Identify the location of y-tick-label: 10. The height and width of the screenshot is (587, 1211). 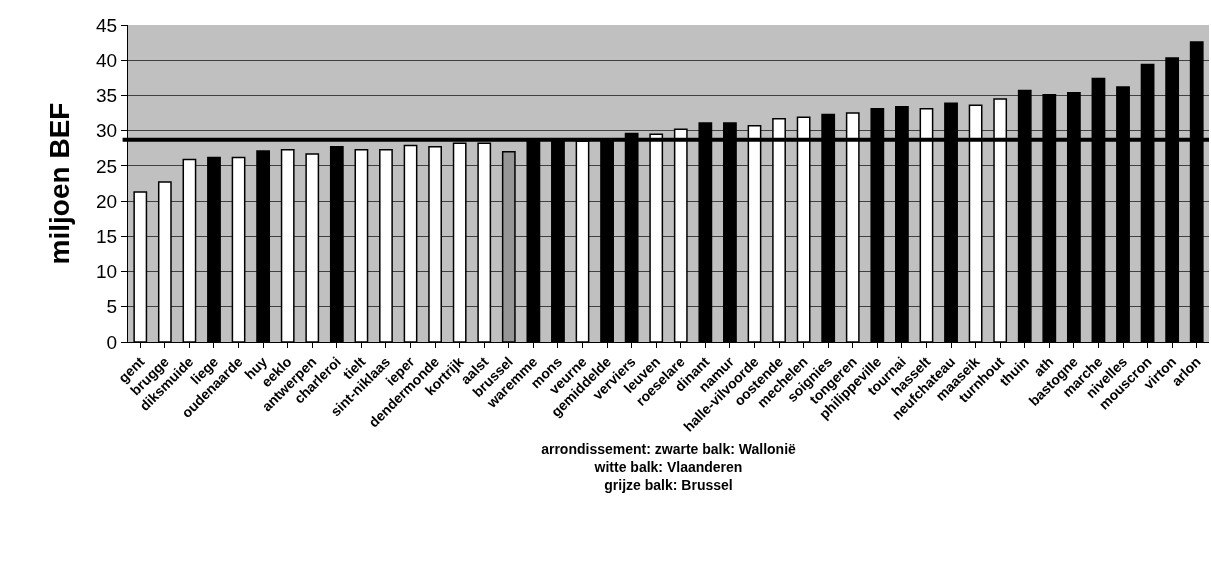
(107, 272).